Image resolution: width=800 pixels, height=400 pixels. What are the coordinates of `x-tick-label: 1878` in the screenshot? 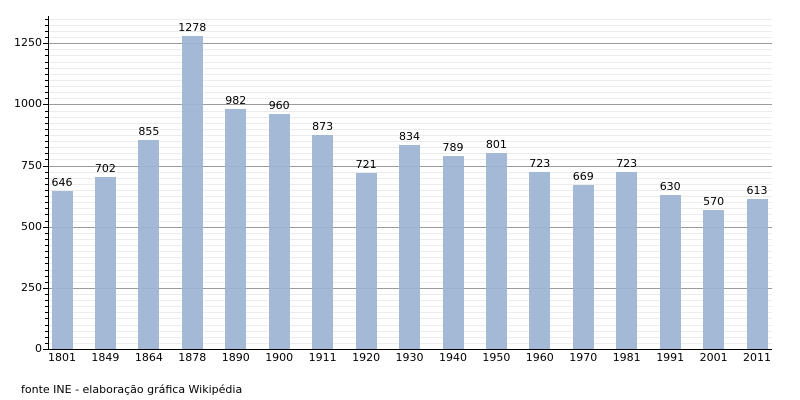 It's located at (192, 357).